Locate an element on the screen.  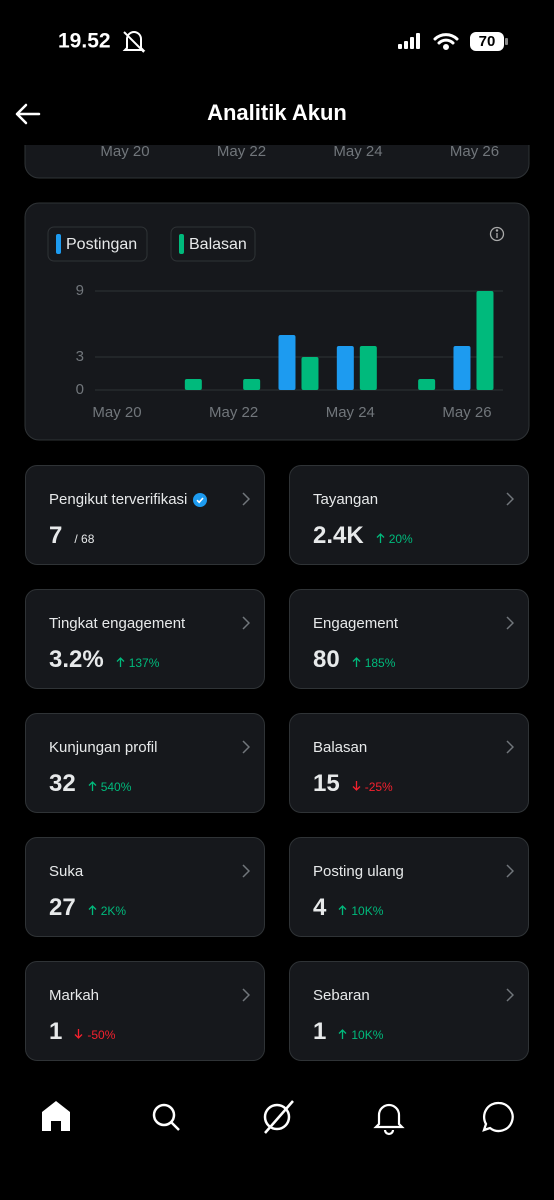
battery-tip is located at coordinates (506, 41).